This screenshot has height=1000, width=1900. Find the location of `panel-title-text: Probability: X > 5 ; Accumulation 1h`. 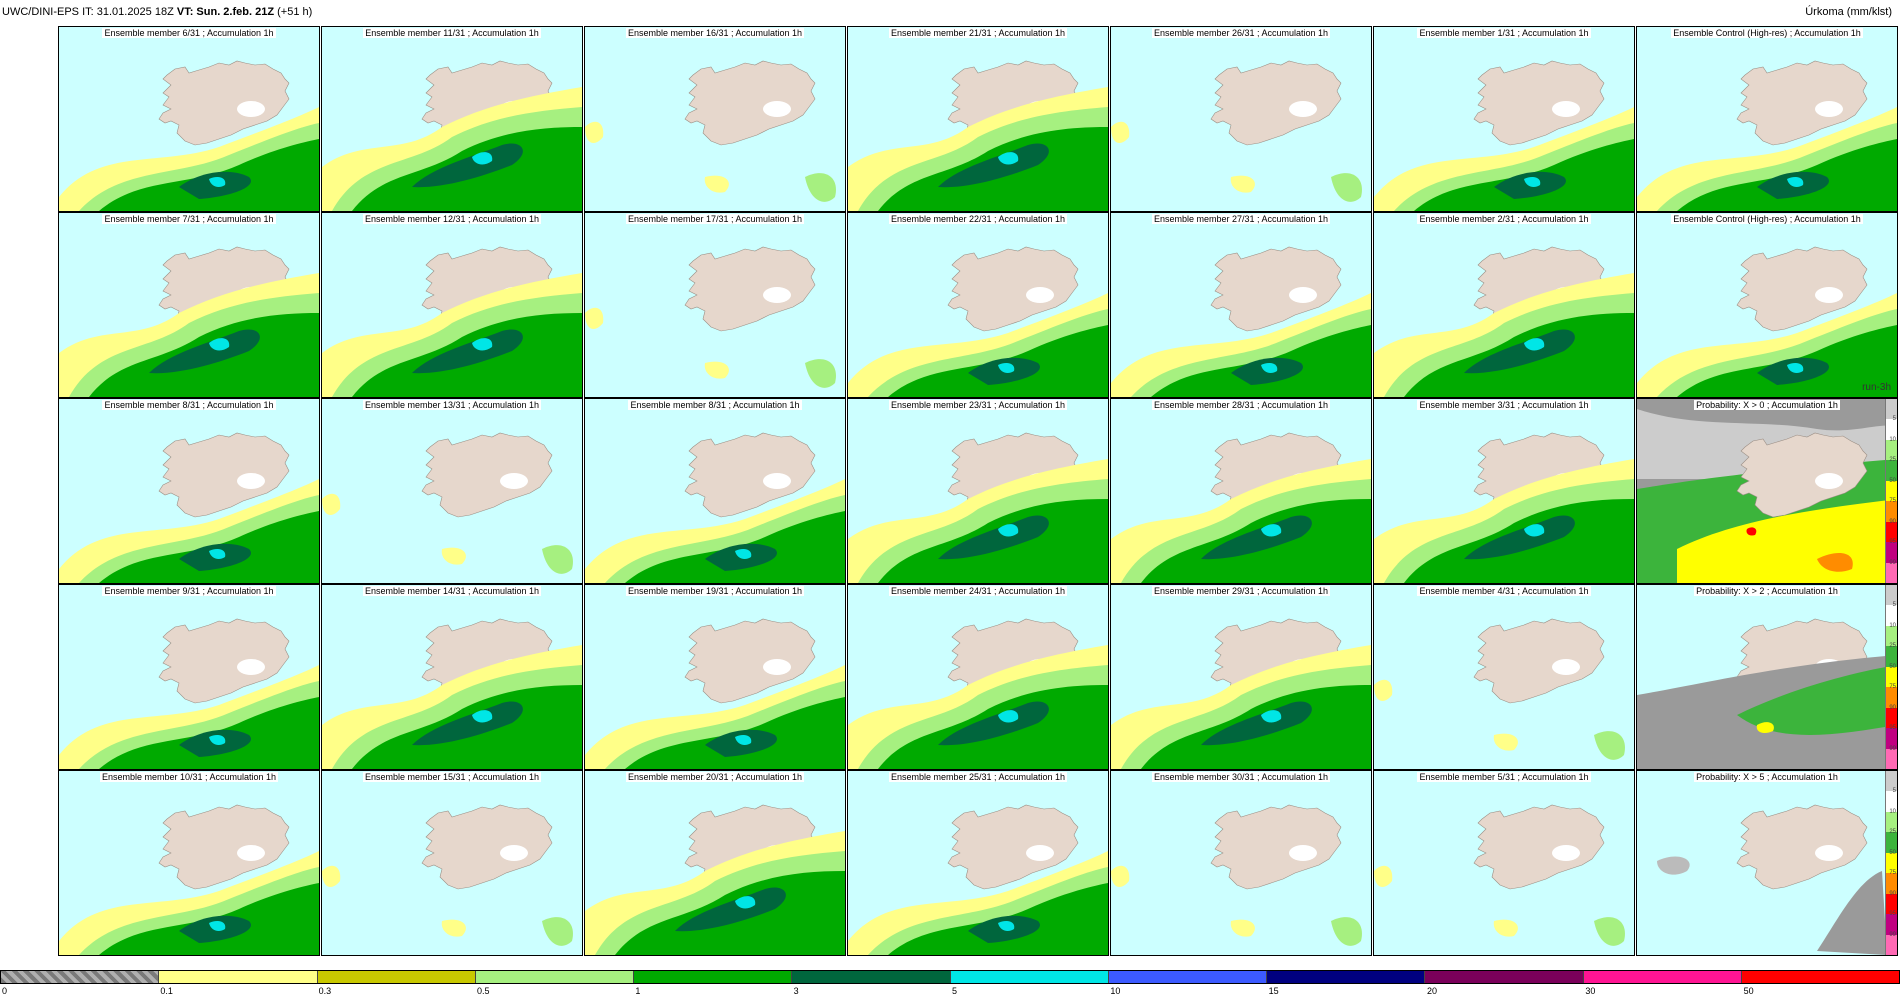

panel-title-text: Probability: X > 5 ; Accumulation 1h is located at coordinates (1767, 777).